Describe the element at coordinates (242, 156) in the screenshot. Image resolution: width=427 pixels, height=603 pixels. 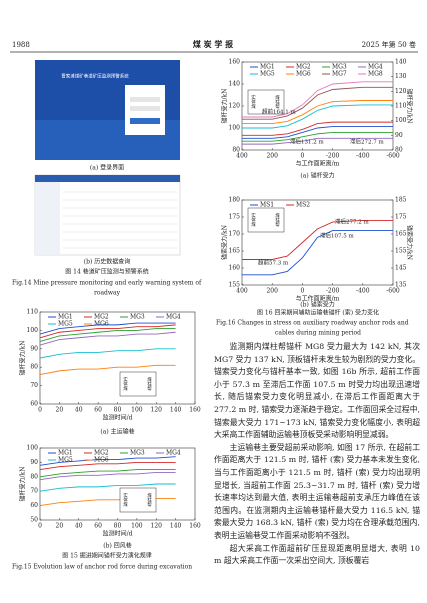
I see `x-tick-label: 400` at that location.